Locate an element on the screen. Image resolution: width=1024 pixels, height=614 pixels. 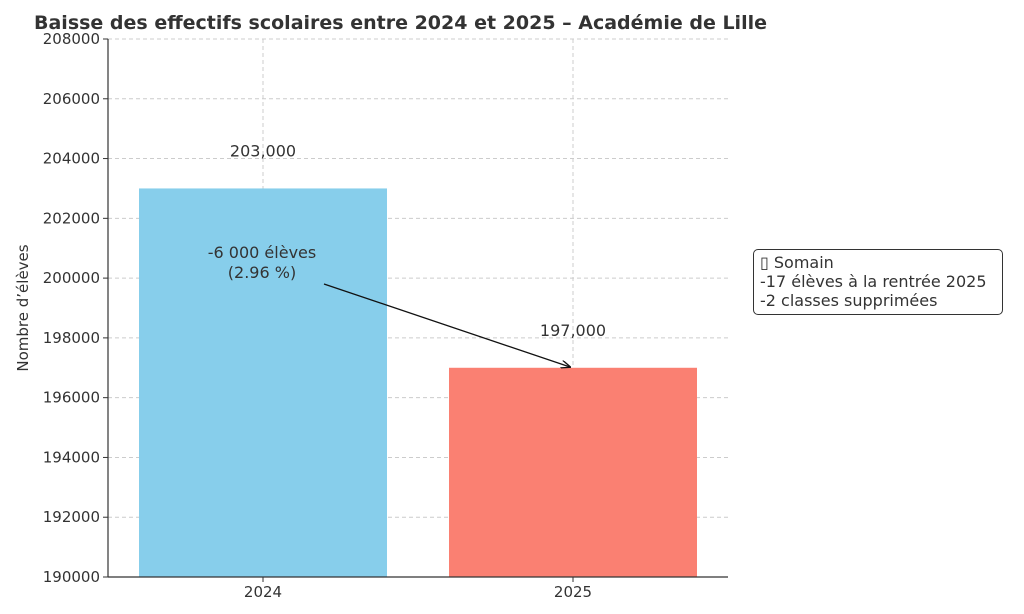
annotation-line-1: -6 000 élèves is located at coordinates (262, 252).